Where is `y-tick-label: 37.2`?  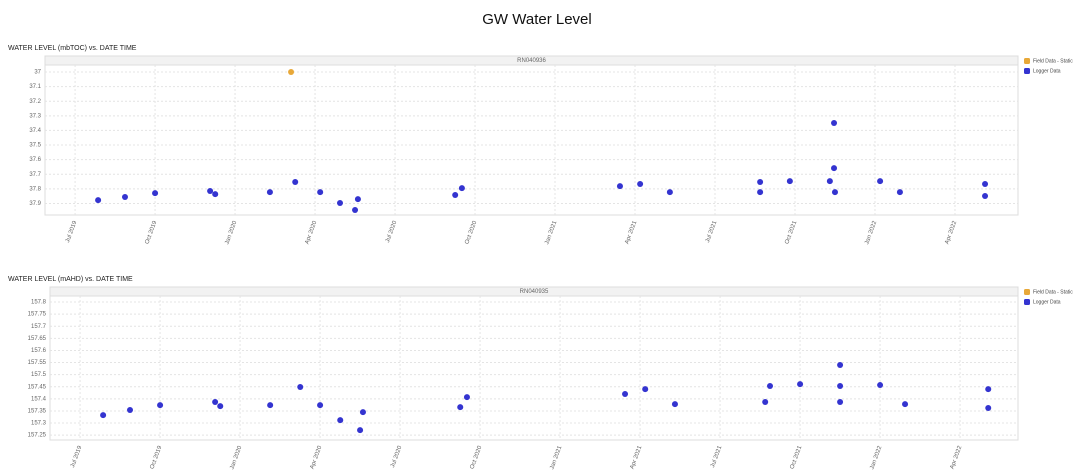 y-tick-label: 37.2 is located at coordinates (35, 102).